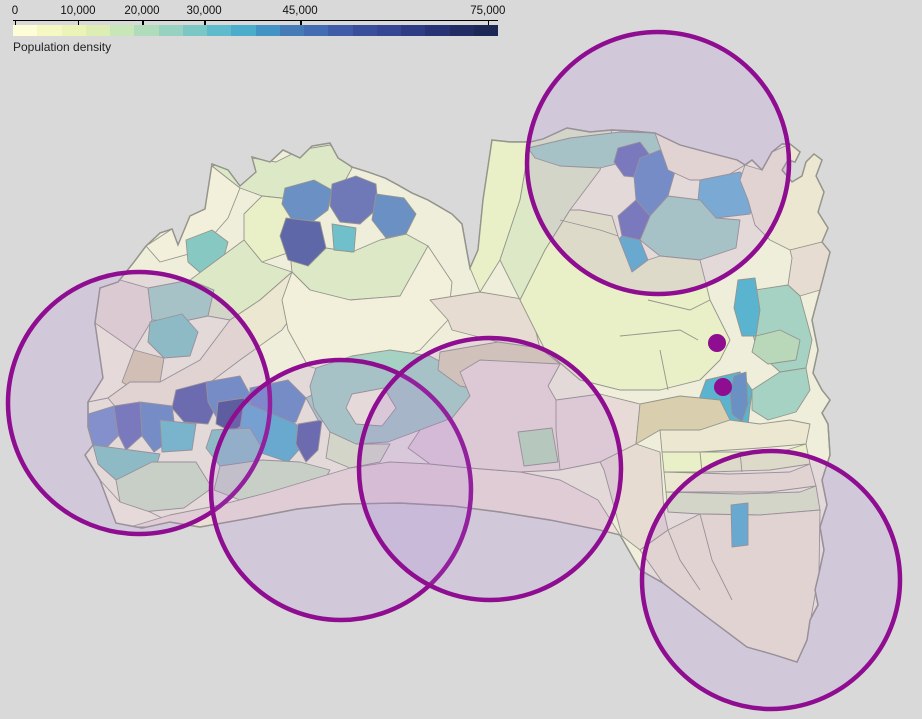 The height and width of the screenshot is (719, 922). I want to click on legend-colorbar, so click(255, 30).